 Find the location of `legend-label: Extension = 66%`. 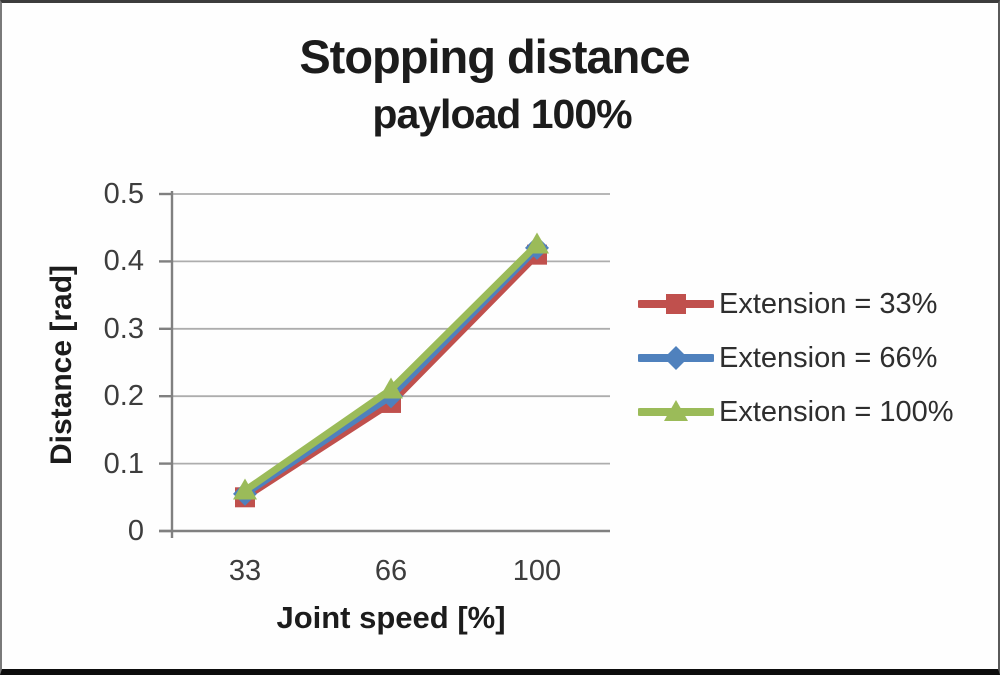

legend-label: Extension = 66% is located at coordinates (828, 357).